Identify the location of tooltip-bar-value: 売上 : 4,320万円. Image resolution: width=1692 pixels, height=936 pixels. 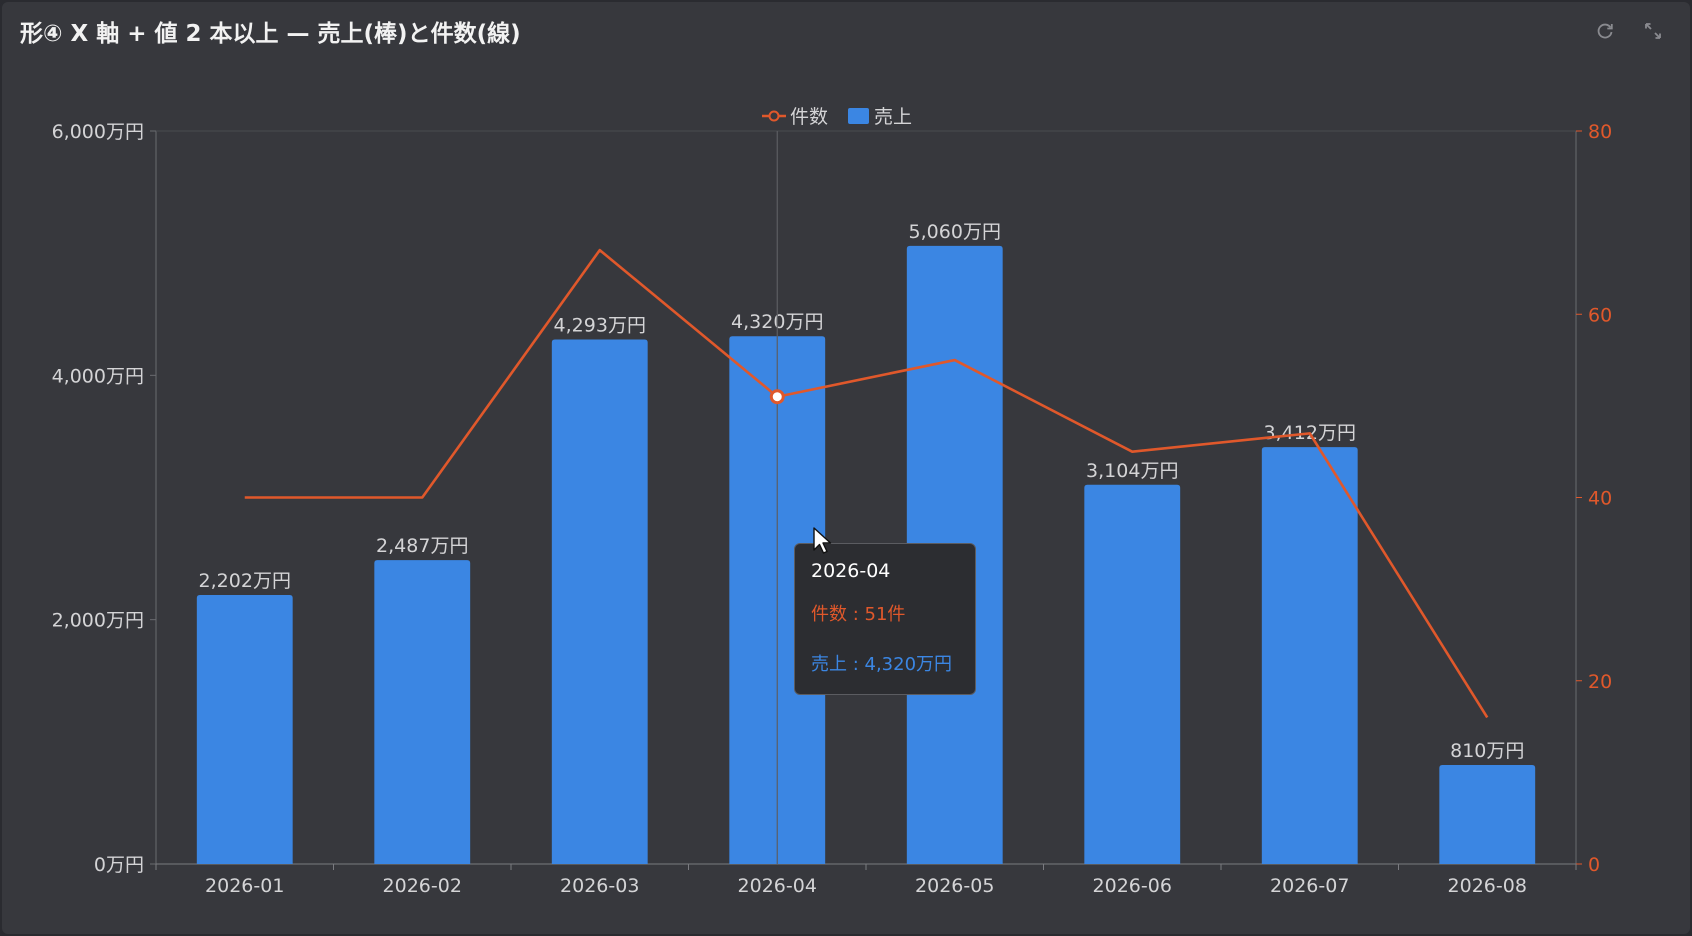
(882, 664).